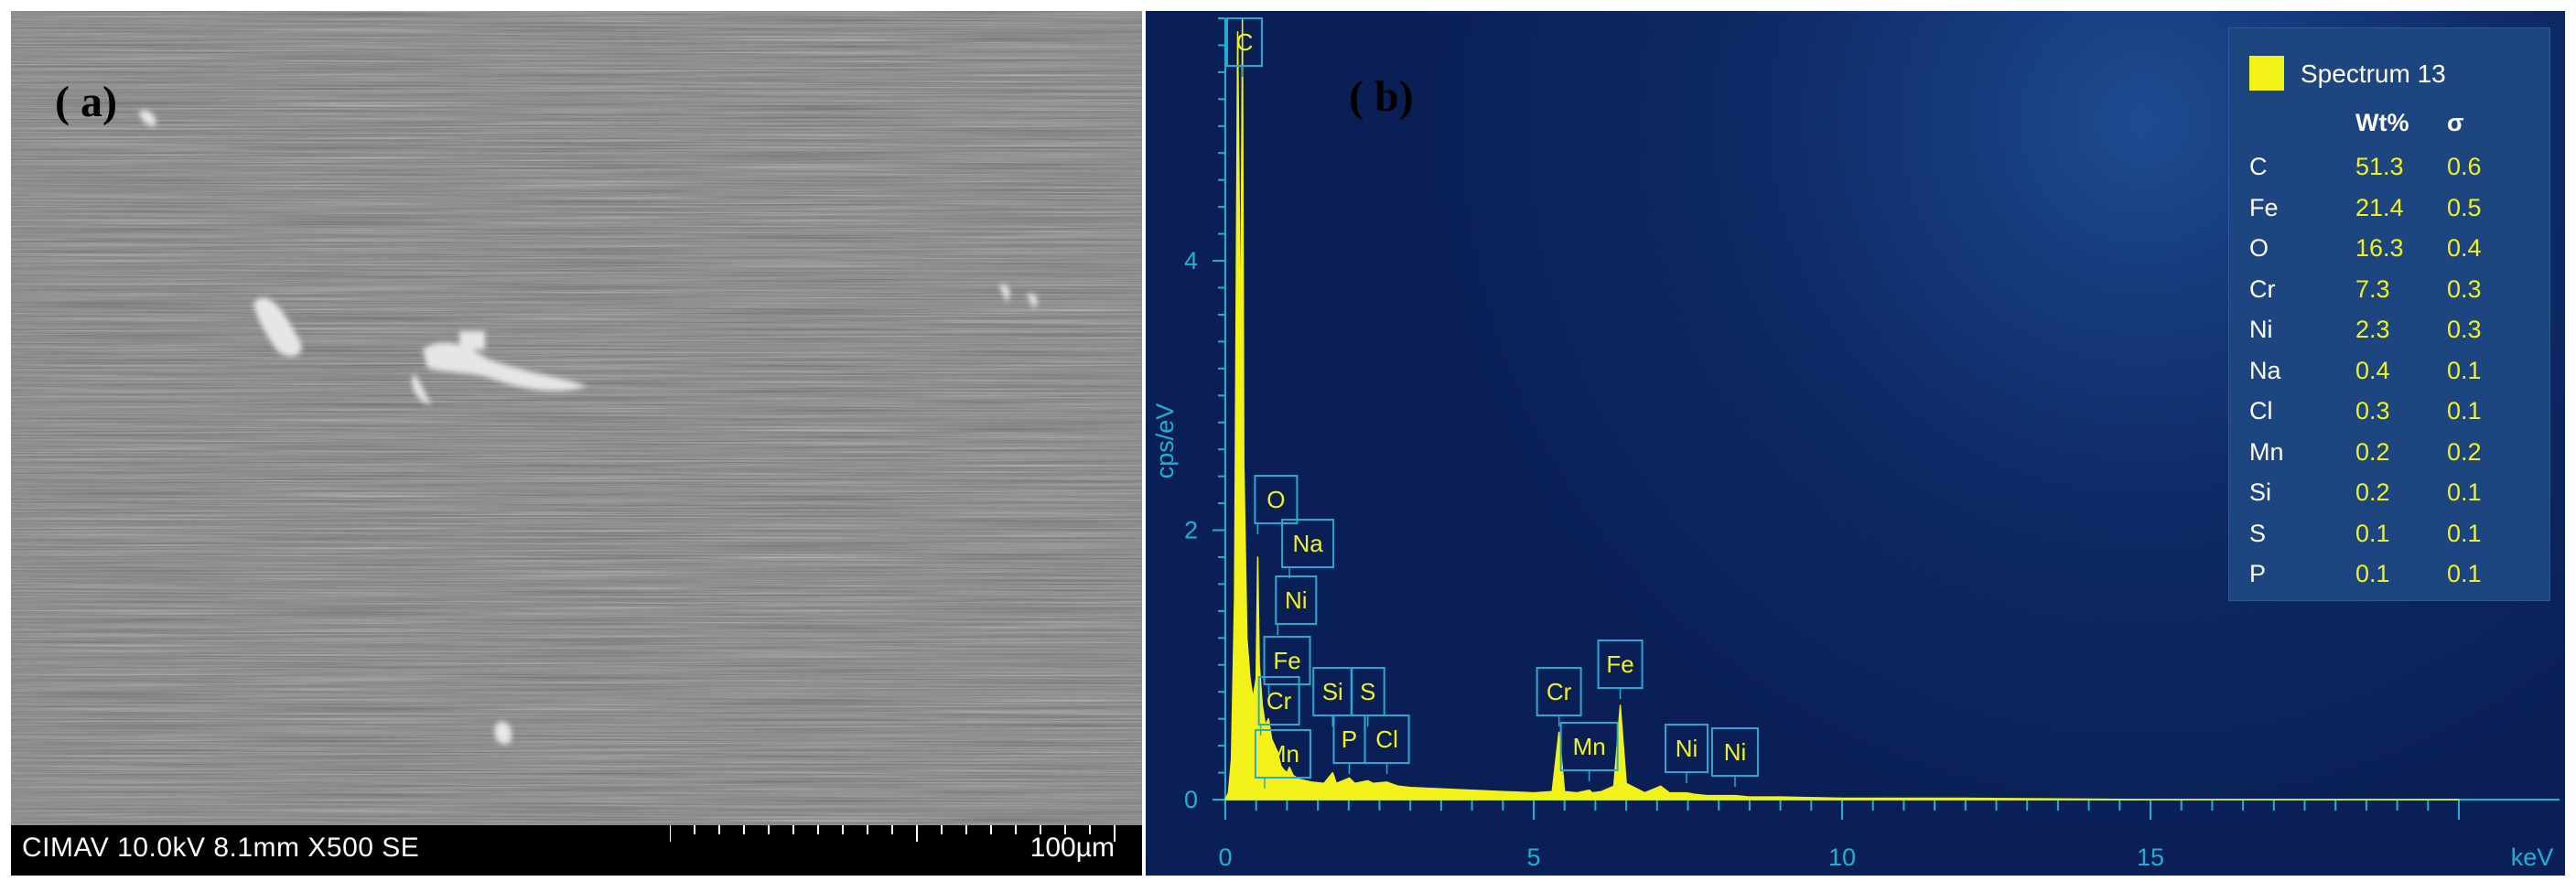  Describe the element at coordinates (2265, 370) in the screenshot. I see `legend-element: Na` at that location.